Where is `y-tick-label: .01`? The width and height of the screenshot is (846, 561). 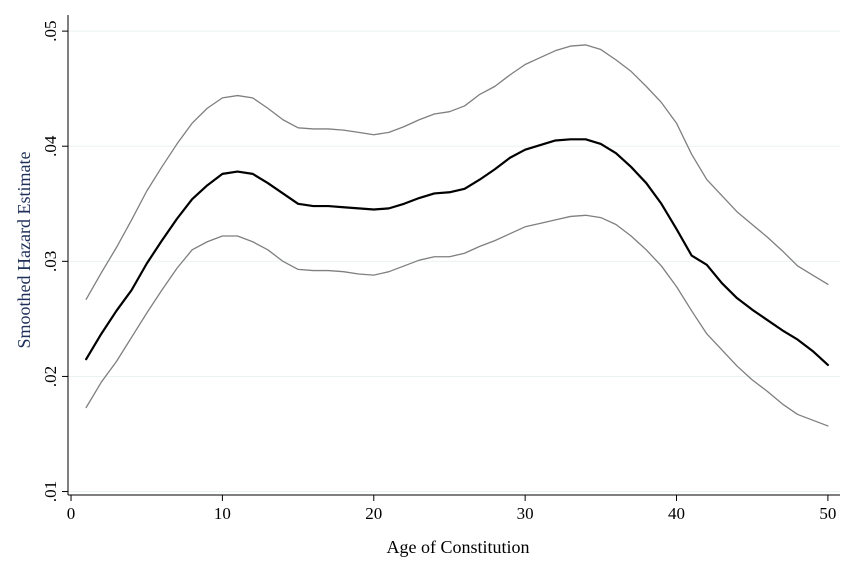
y-tick-label: .01 is located at coordinates (50, 491).